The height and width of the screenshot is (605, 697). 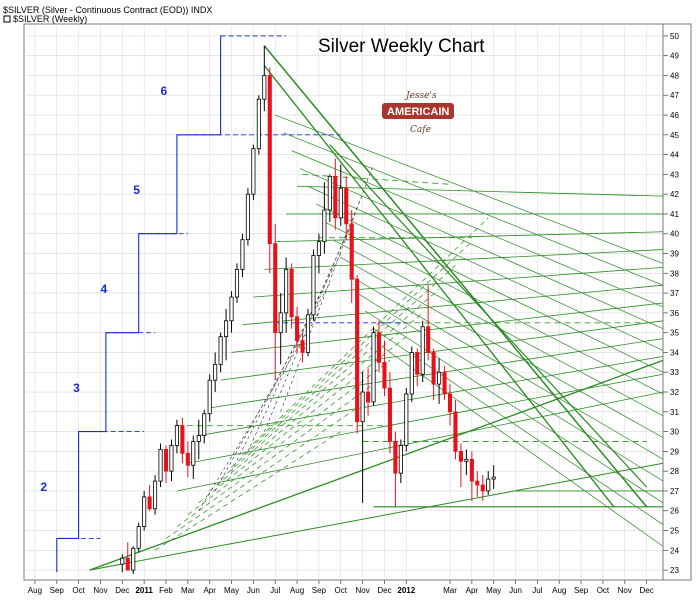 I want to click on y-tick-label: 33, so click(x=674, y=372).